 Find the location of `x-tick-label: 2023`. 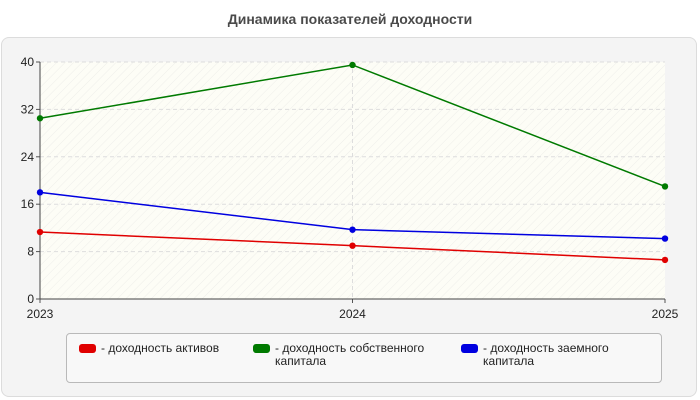

x-tick-label: 2023 is located at coordinates (40, 314).